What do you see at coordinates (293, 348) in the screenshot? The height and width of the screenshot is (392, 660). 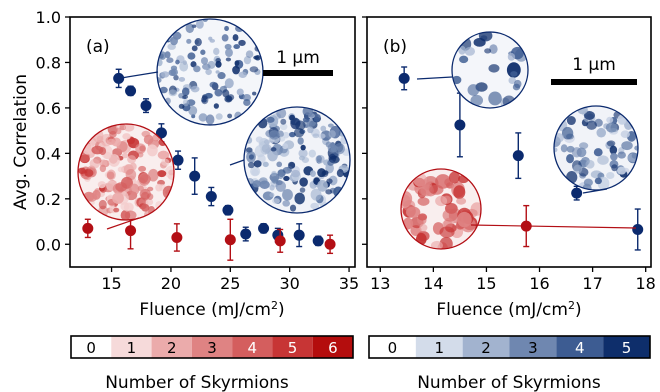 I see `colorbar-tick-label: 5` at bounding box center [293, 348].